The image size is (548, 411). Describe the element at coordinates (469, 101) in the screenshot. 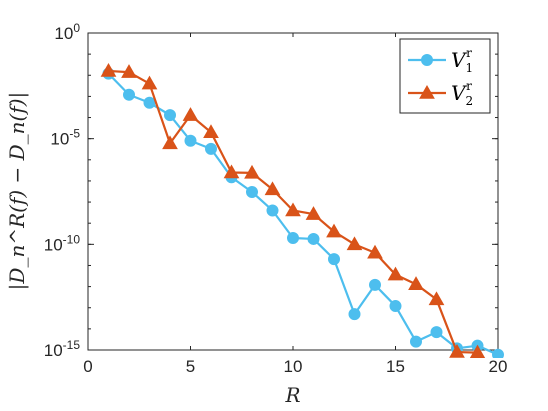

I see `legend-label-subscript: 2` at that location.